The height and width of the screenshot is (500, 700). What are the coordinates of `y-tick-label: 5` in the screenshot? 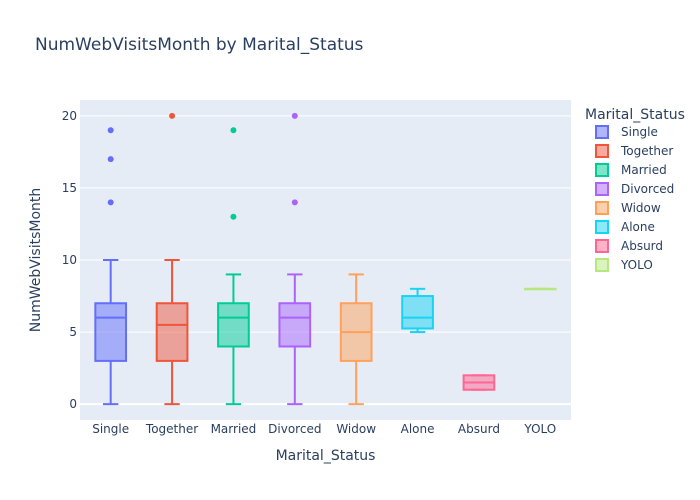 It's located at (73, 332).